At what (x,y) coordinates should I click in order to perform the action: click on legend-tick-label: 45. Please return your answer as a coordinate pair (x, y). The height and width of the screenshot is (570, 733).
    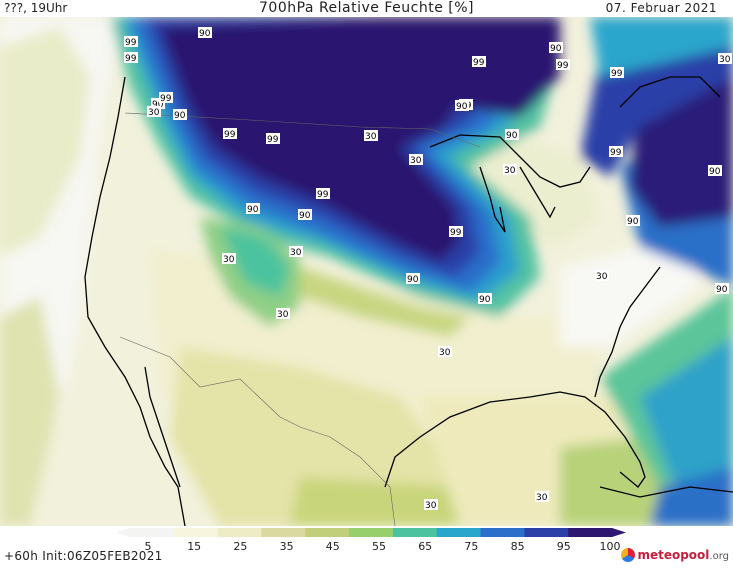
    Looking at the image, I should click on (333, 546).